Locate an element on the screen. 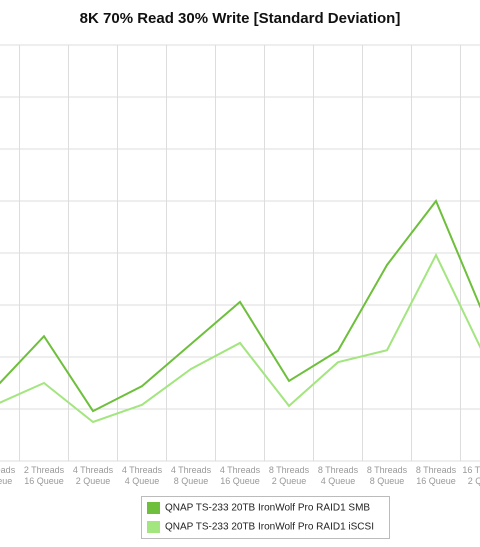  x-tick-label: 8 Threads 8 Queue is located at coordinates (387, 475).